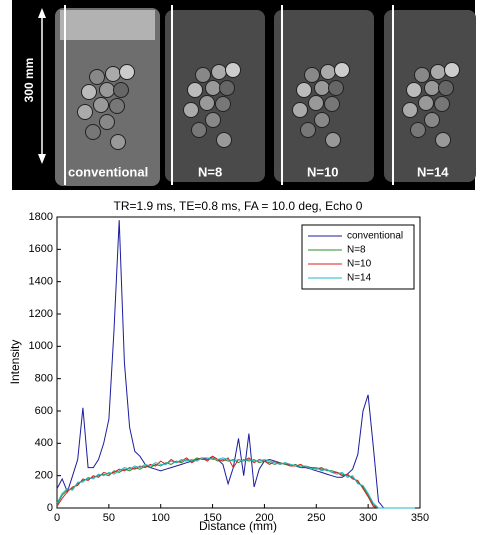  I want to click on panel-label: N=8, so click(210, 171).